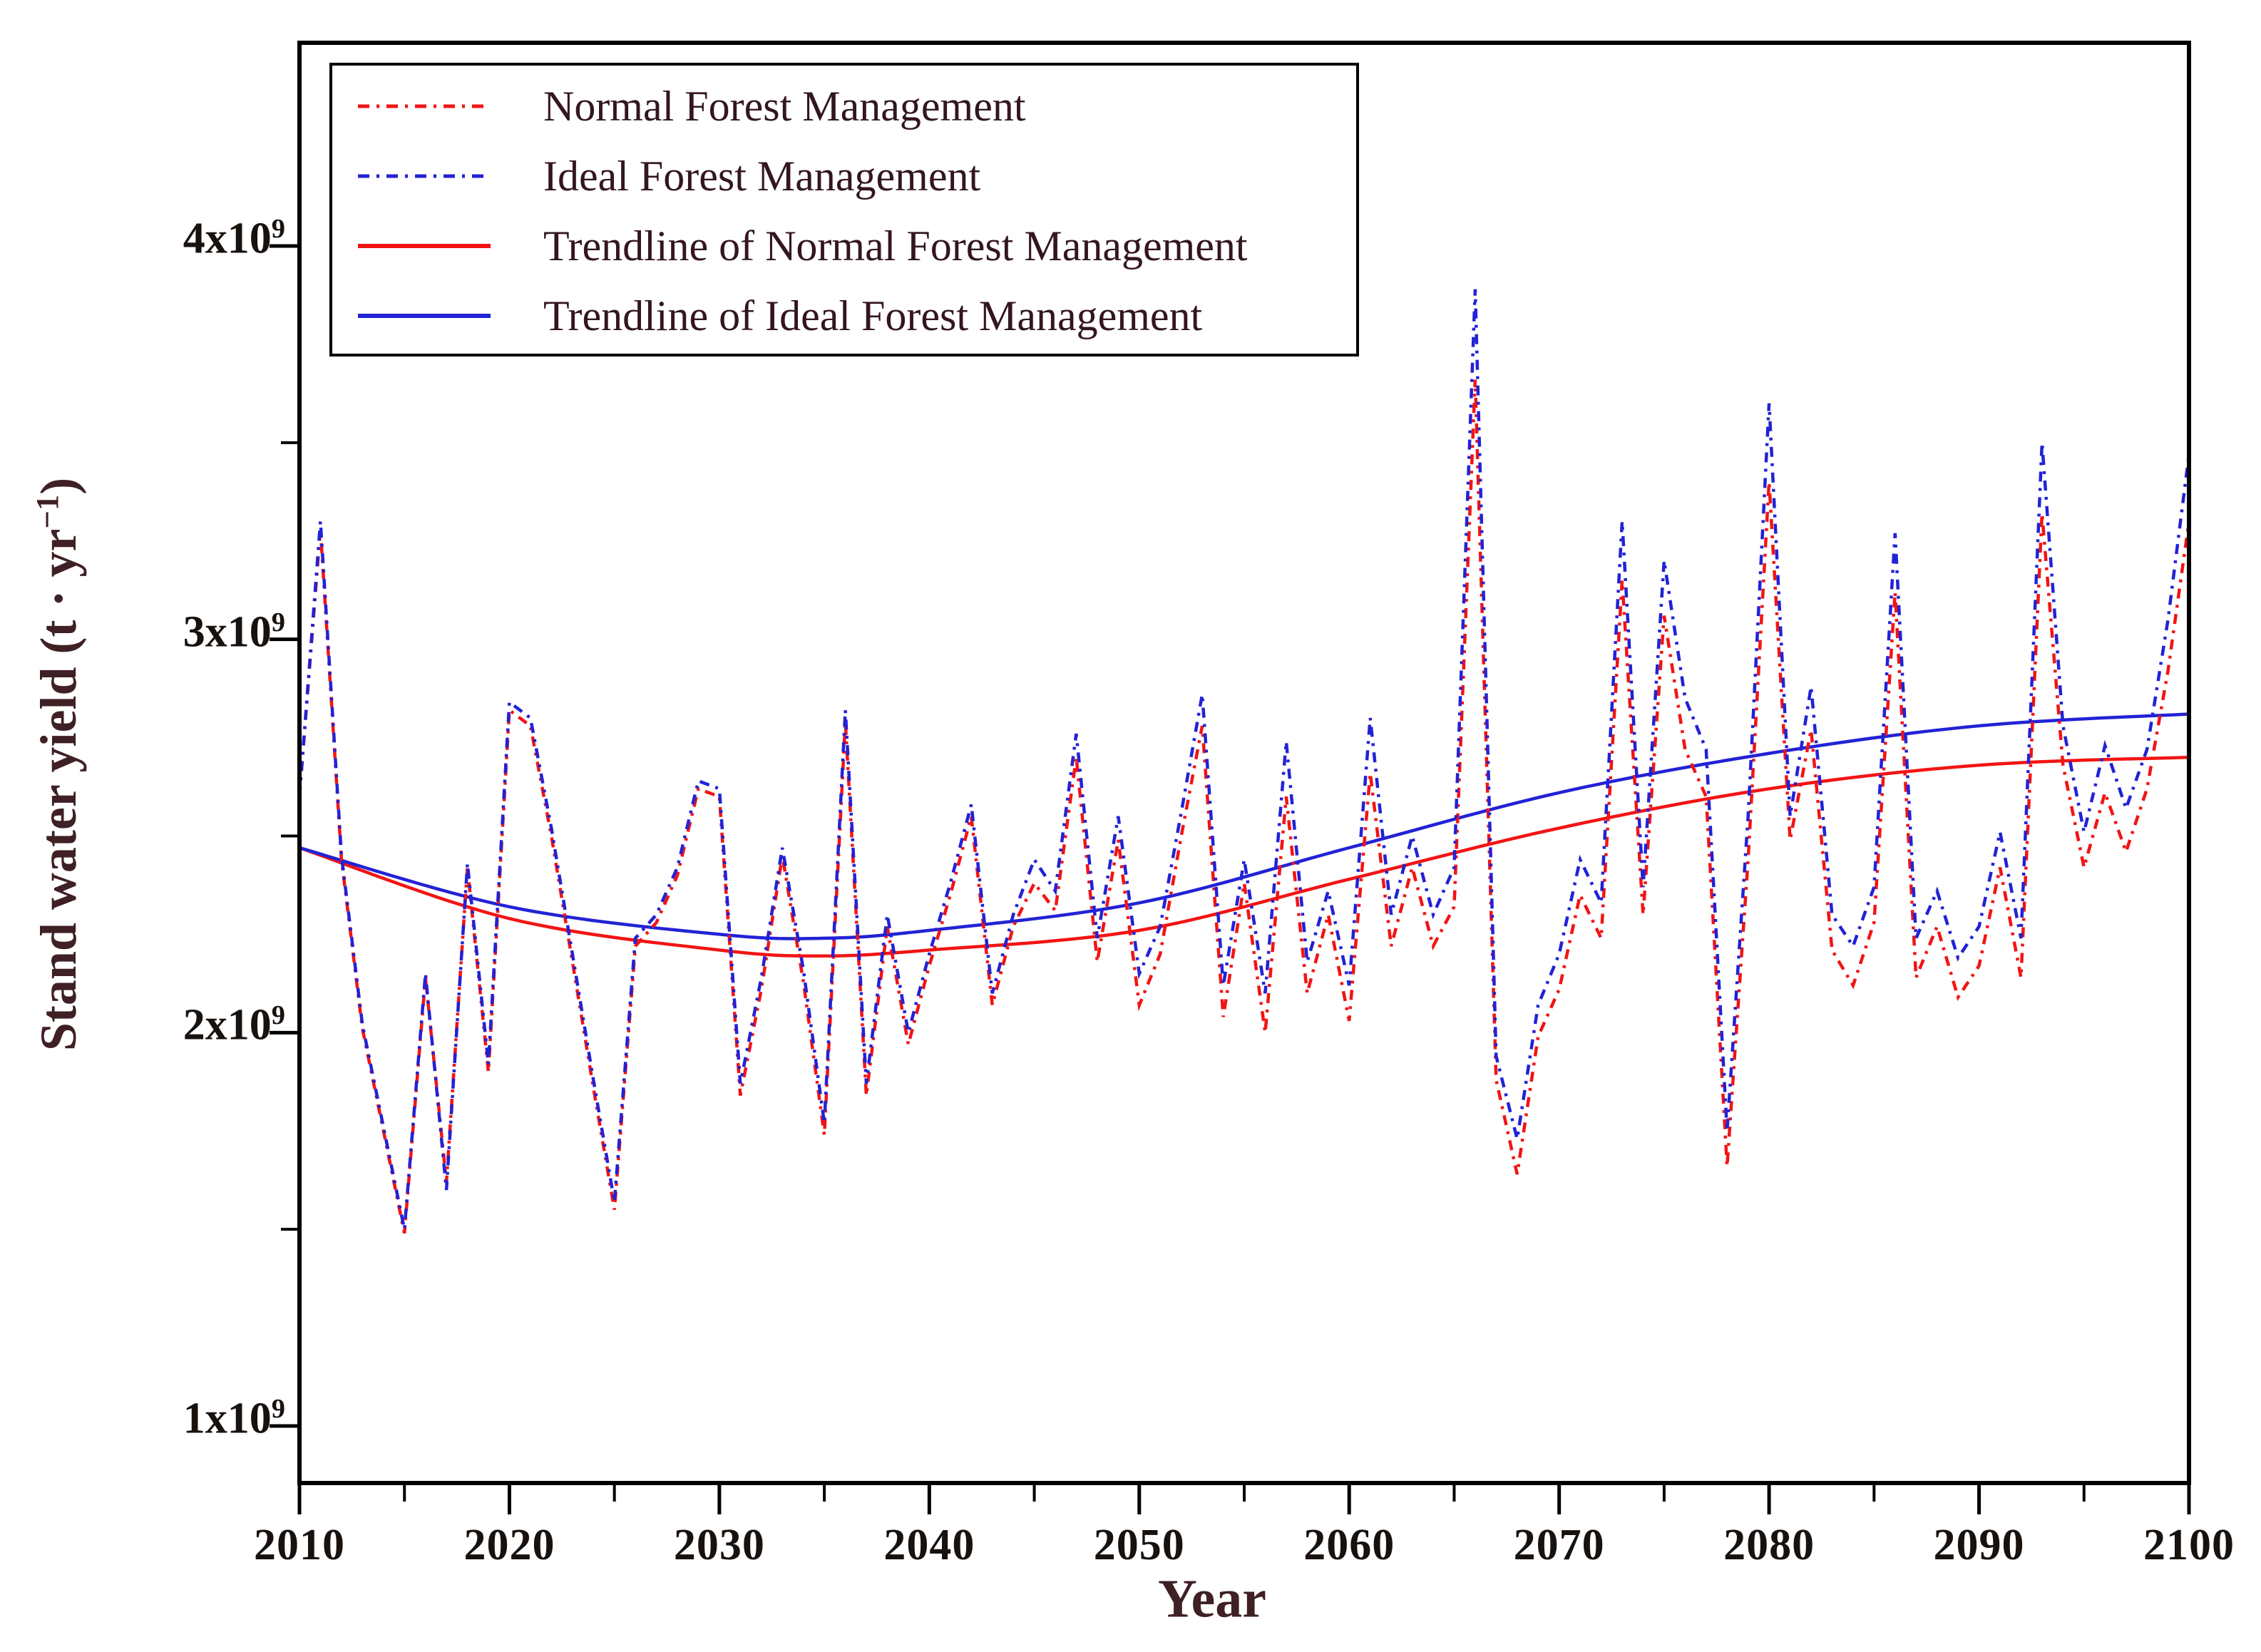 The image size is (2261, 1652). Describe the element at coordinates (1979, 1545) in the screenshot. I see `x-tick-label-2090: 2090` at that location.